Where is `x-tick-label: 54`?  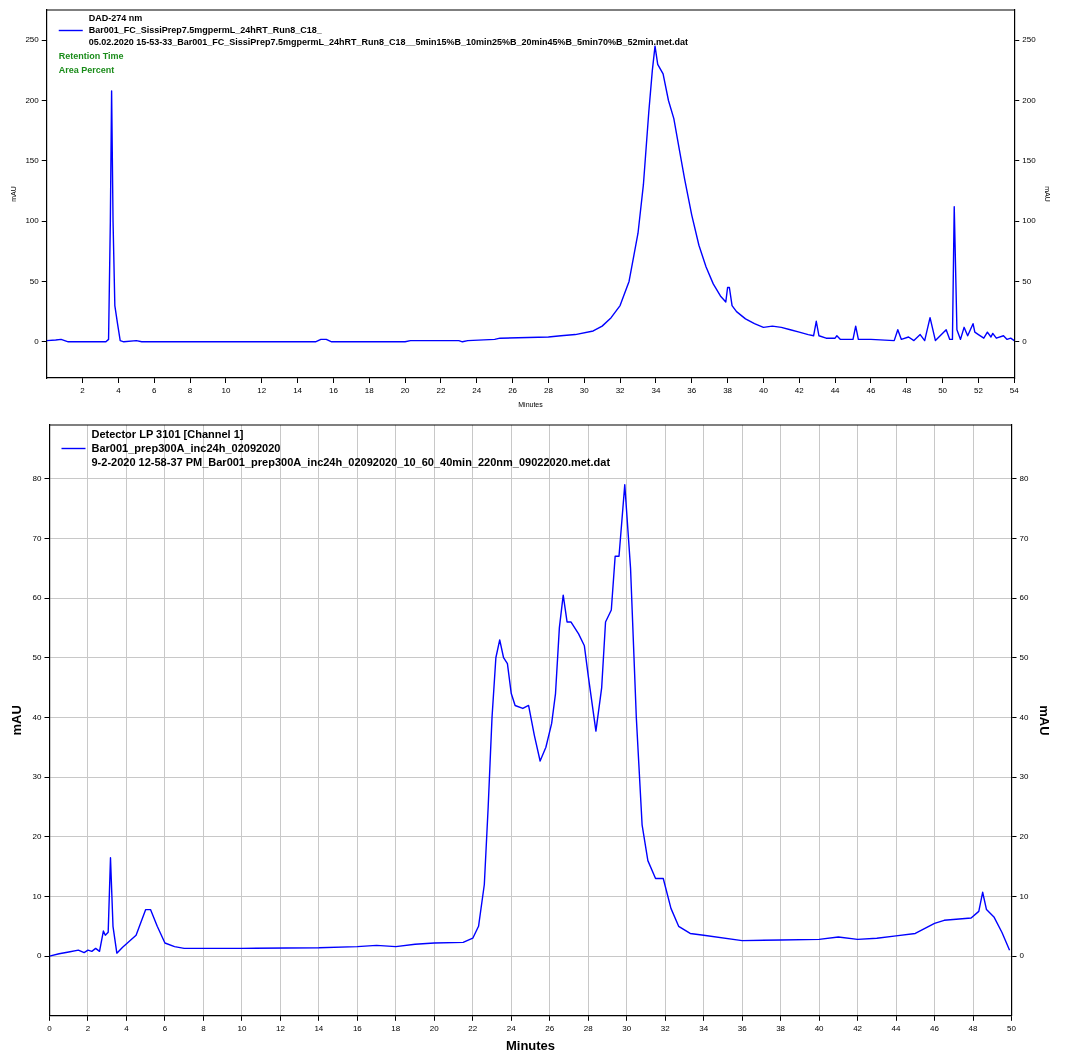 x-tick-label: 54 is located at coordinates (1014, 390).